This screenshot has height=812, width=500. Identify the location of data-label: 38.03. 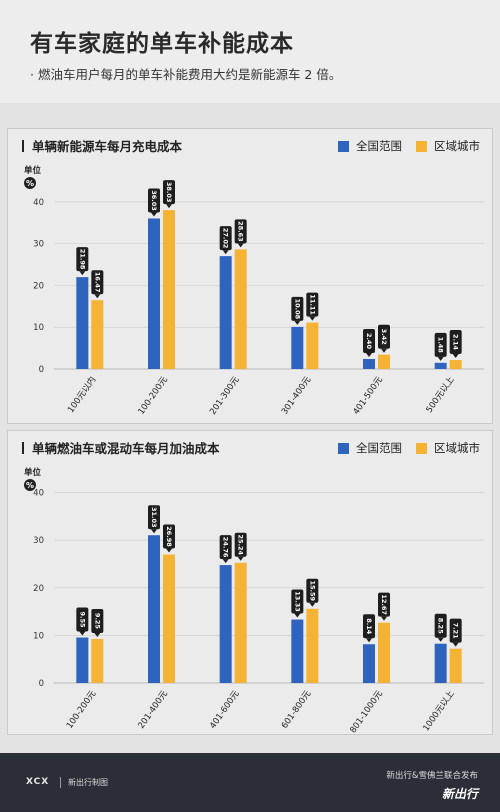
(169, 192).